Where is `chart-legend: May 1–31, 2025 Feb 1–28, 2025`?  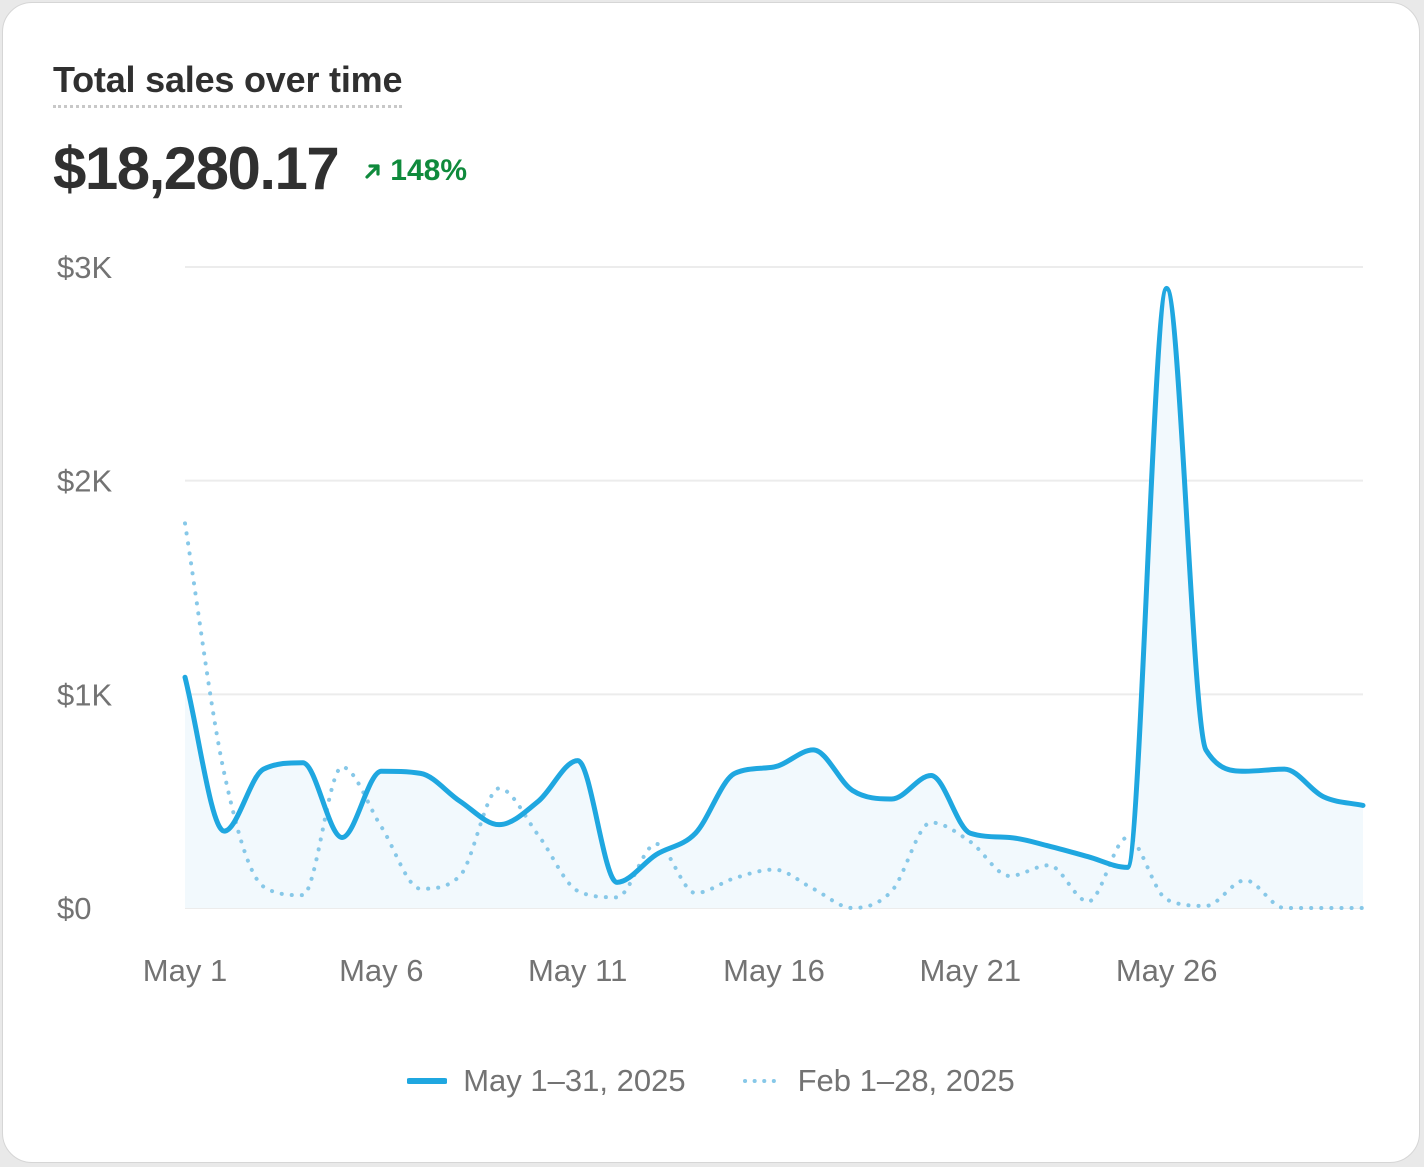 chart-legend: May 1–31, 2025 Feb 1–28, 2025 is located at coordinates (711, 1081).